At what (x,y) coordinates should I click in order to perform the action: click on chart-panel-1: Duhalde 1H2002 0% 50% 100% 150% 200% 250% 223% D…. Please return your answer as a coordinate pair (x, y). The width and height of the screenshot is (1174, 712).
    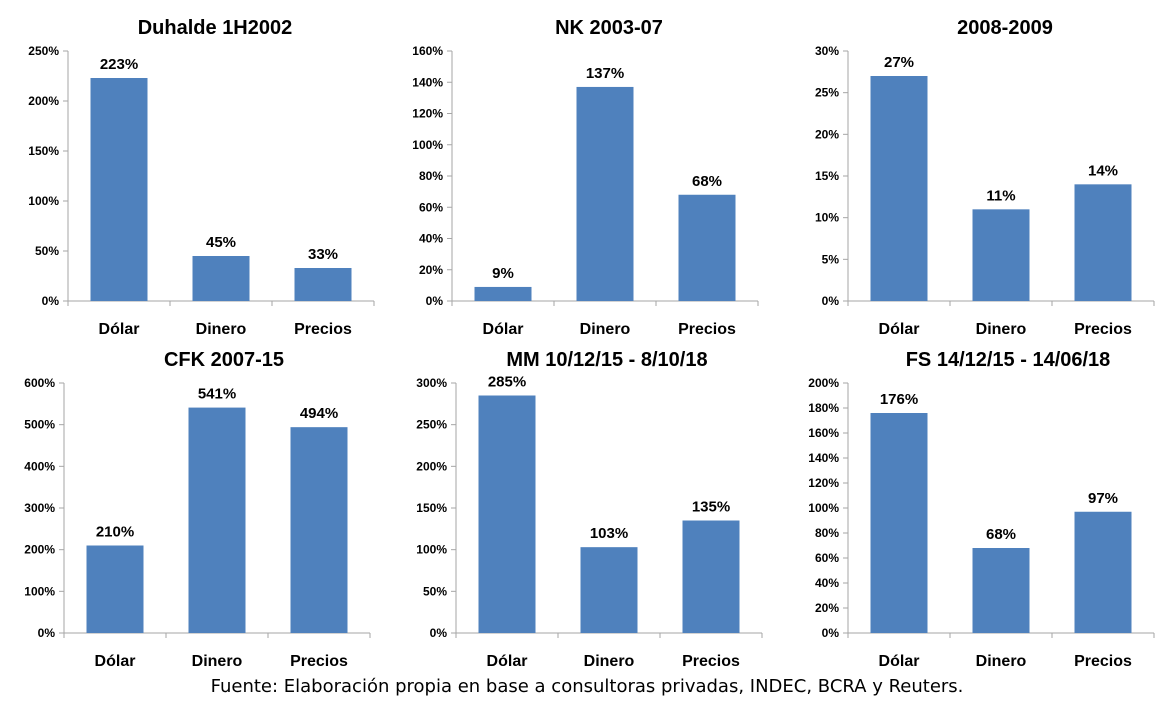
    Looking at the image, I should click on (201, 177).